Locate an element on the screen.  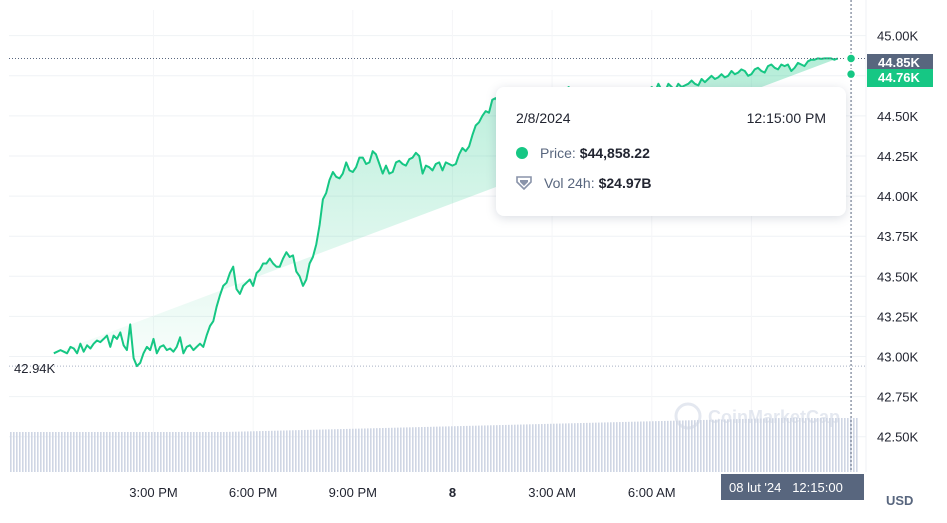
y-tick-label: 43.50K is located at coordinates (898, 276).